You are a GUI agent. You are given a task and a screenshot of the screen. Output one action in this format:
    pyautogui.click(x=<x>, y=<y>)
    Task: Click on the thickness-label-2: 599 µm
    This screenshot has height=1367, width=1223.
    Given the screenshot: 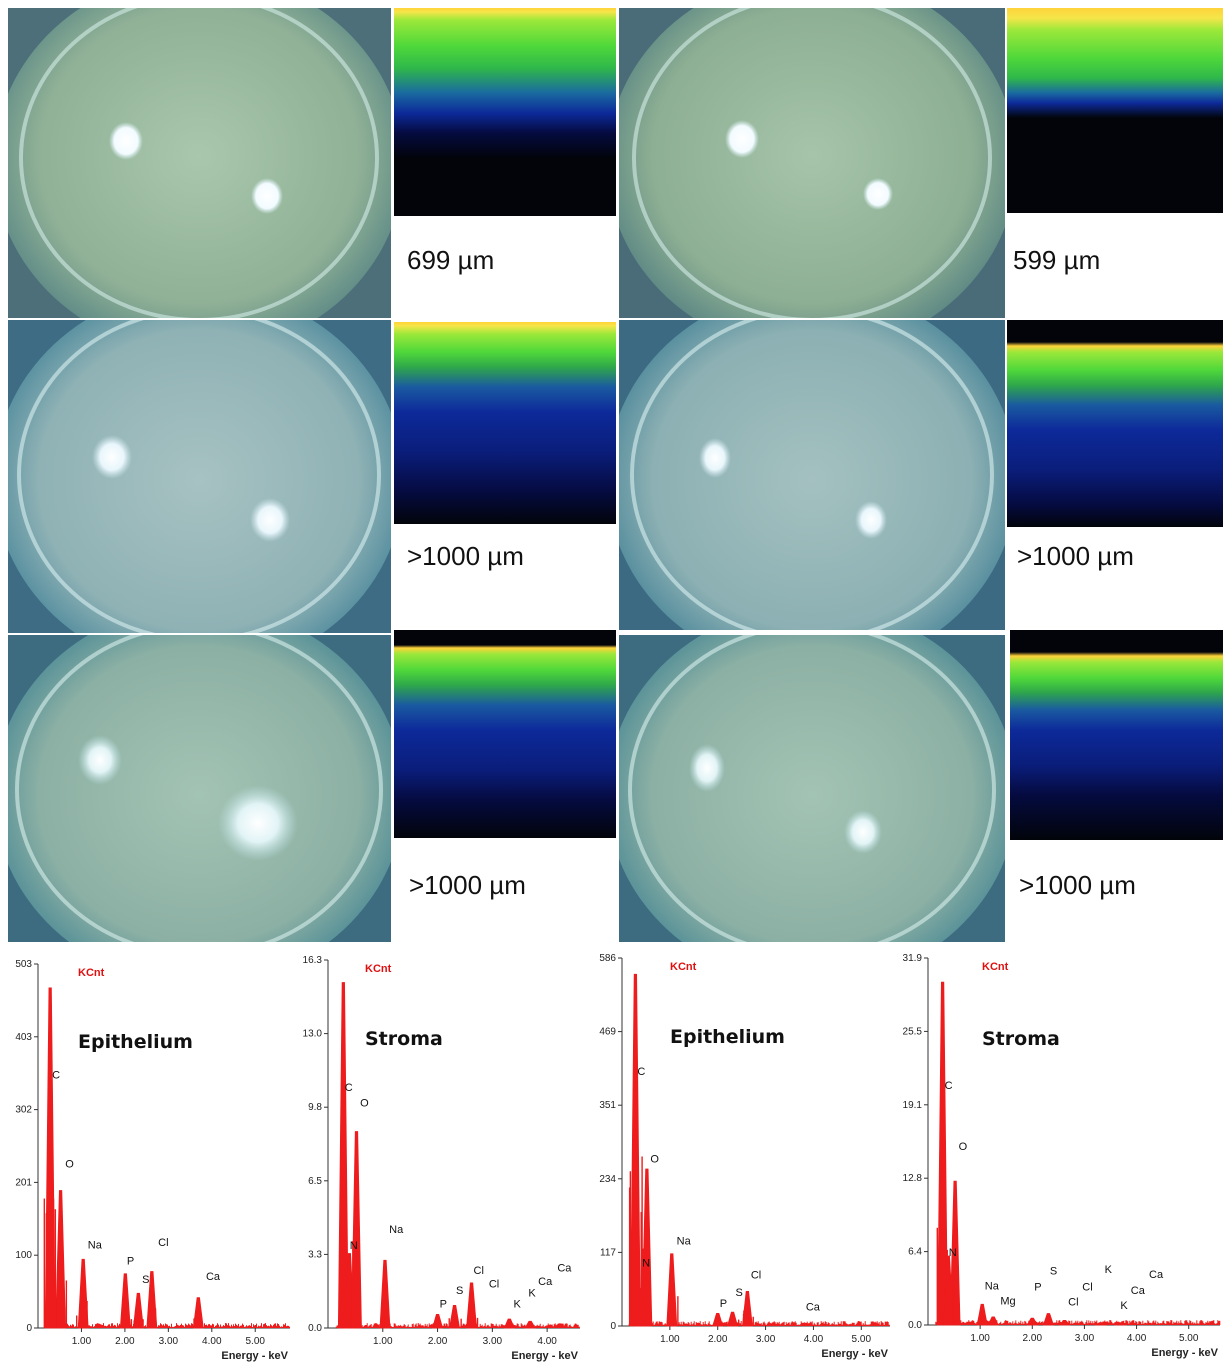 What is the action you would take?
    pyautogui.click(x=1057, y=260)
    